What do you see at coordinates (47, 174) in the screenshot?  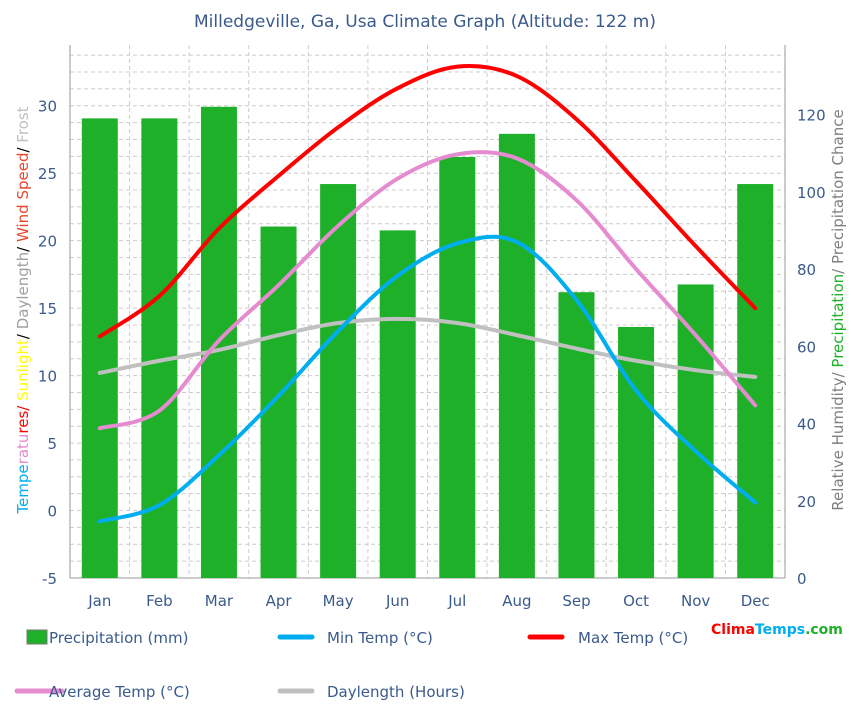 I see `y-left-tick-label: 25` at bounding box center [47, 174].